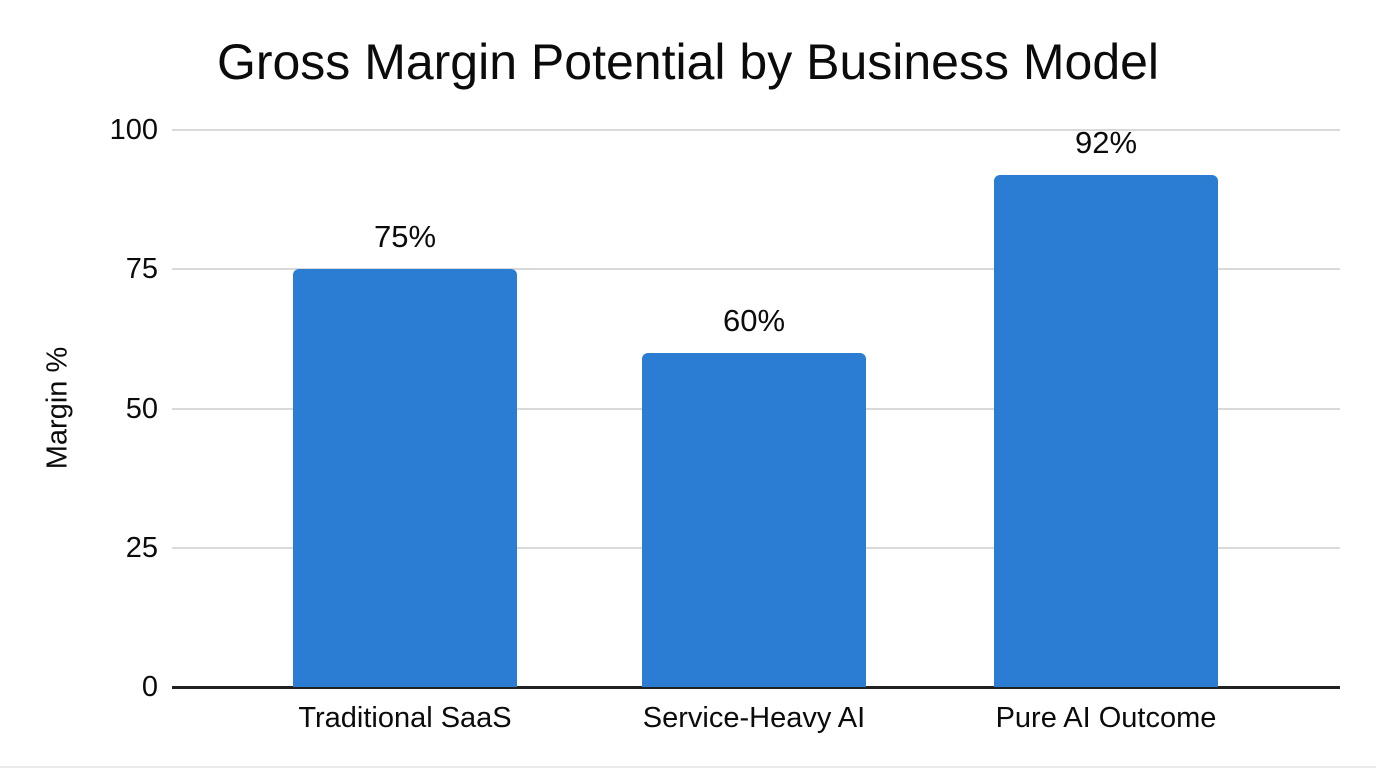 The width and height of the screenshot is (1376, 768). I want to click on value-label-service-heavy-ai: 60%, so click(754, 320).